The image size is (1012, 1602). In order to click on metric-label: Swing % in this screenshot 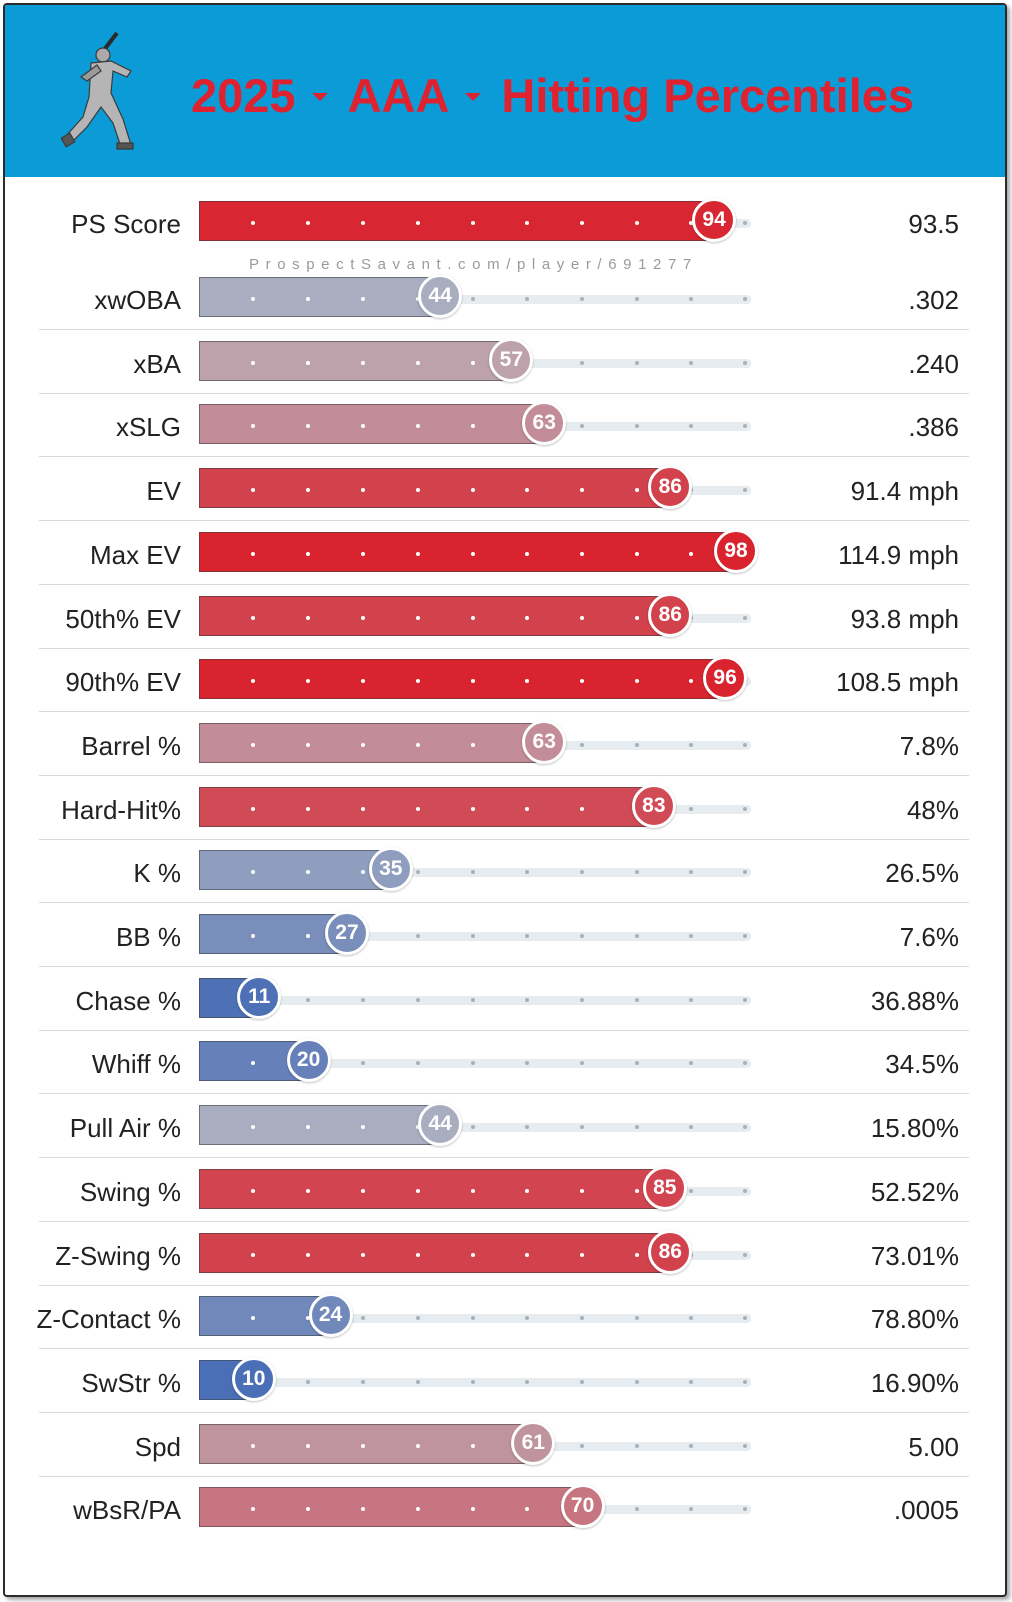, I will do `click(130, 1191)`.